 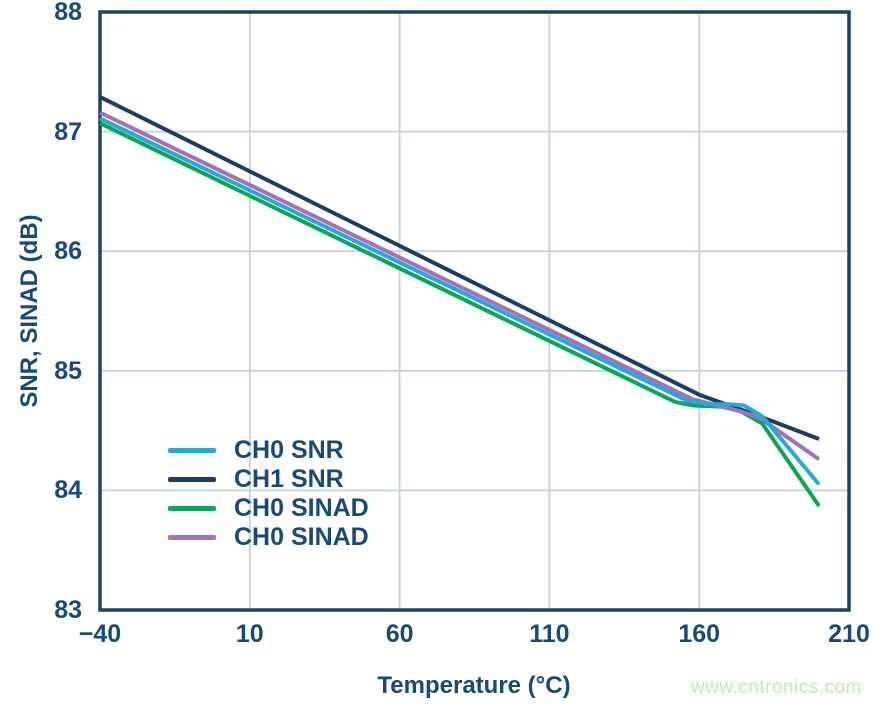 I want to click on legend-item: CH1 SNR, so click(x=268, y=479).